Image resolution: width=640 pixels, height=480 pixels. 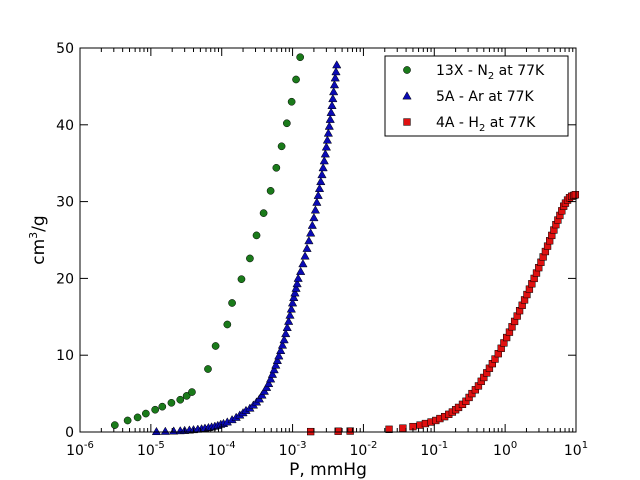 I want to click on x-tick-label: 10⁻³, so click(x=293, y=449).